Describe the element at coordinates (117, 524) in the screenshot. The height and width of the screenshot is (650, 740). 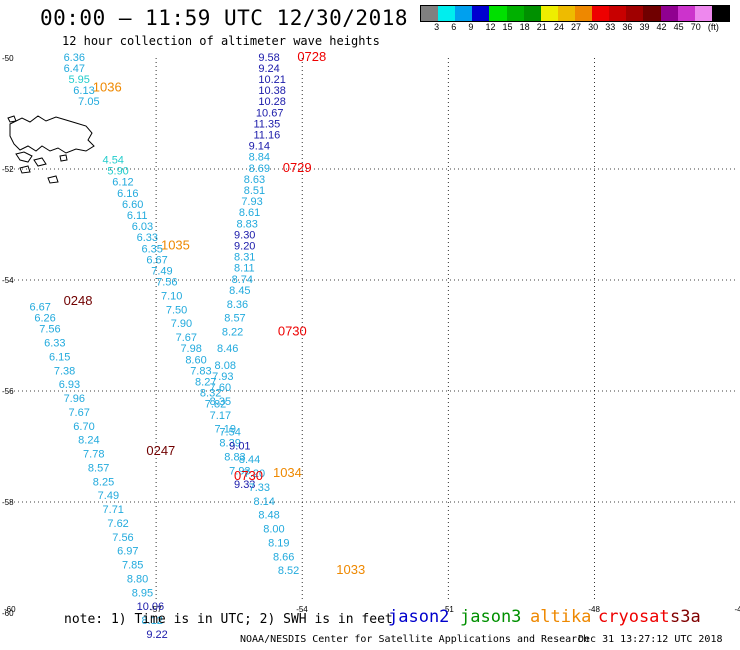
I see `swh-value: 7.62` at that location.